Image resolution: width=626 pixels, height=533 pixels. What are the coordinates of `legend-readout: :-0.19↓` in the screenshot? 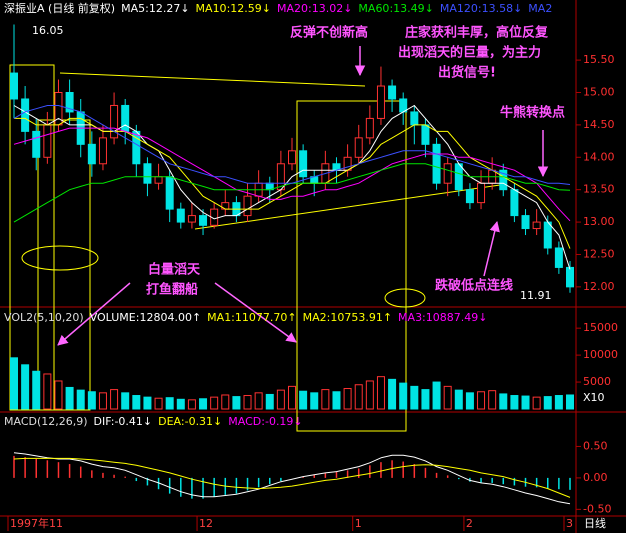 It's located at (281, 421).